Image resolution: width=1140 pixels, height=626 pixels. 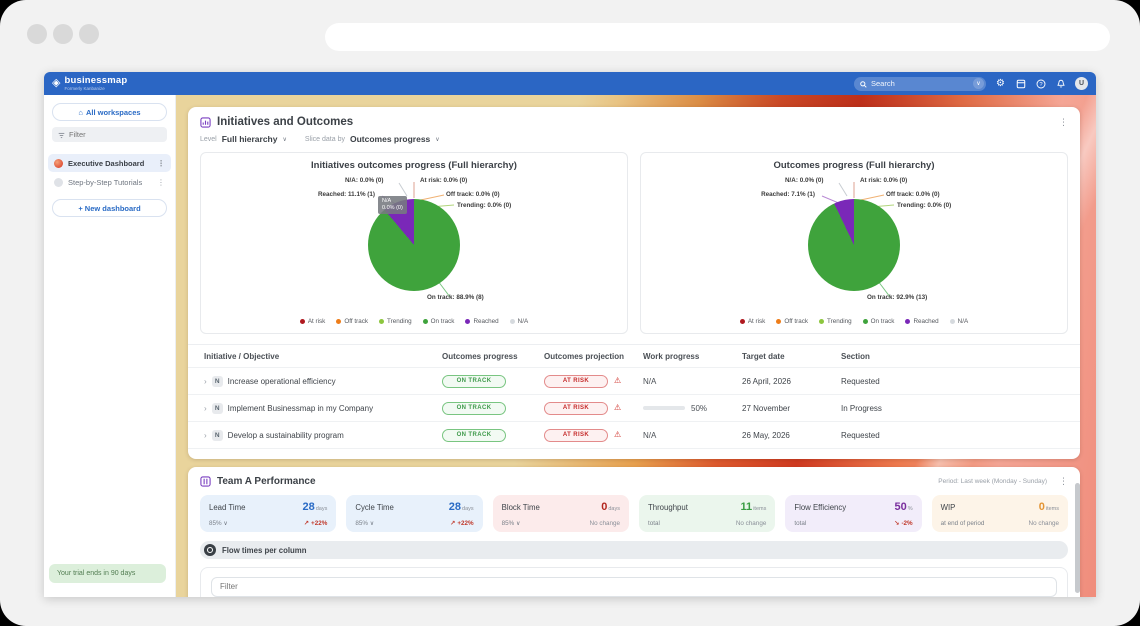 I want to click on outcomes-pie-chart, so click(x=854, y=245).